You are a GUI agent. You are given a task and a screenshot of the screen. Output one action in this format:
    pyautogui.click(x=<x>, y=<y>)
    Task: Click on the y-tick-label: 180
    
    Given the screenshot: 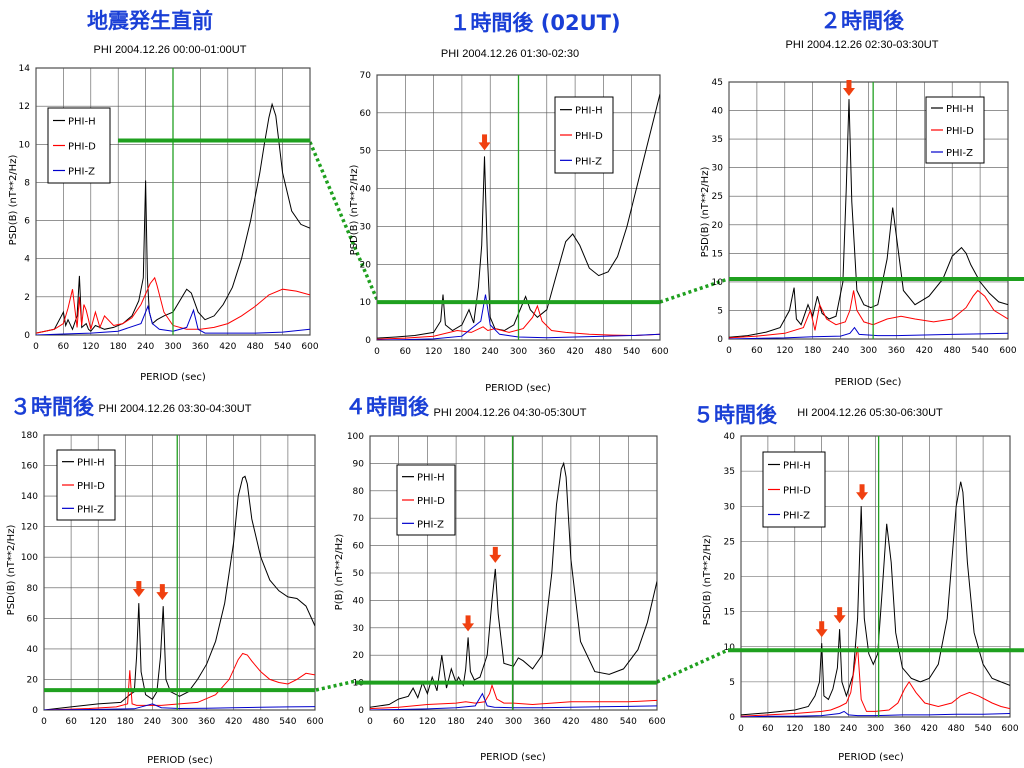 What is the action you would take?
    pyautogui.click(x=29, y=436)
    